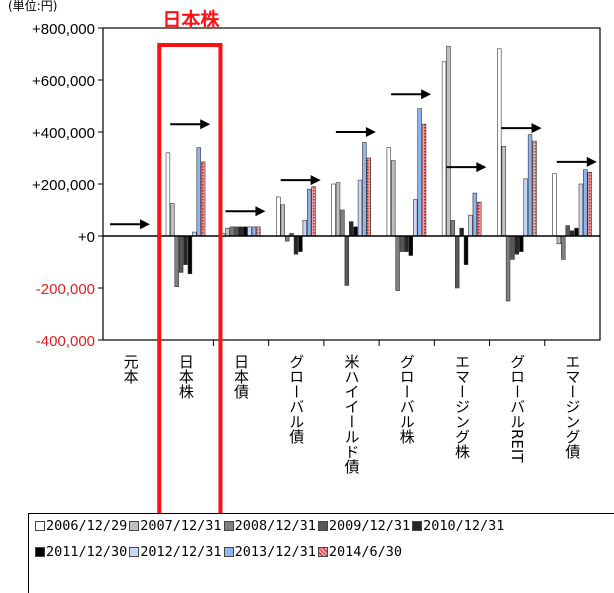  Describe the element at coordinates (186, 376) in the screenshot. I see `category-label: 日本株` at that location.